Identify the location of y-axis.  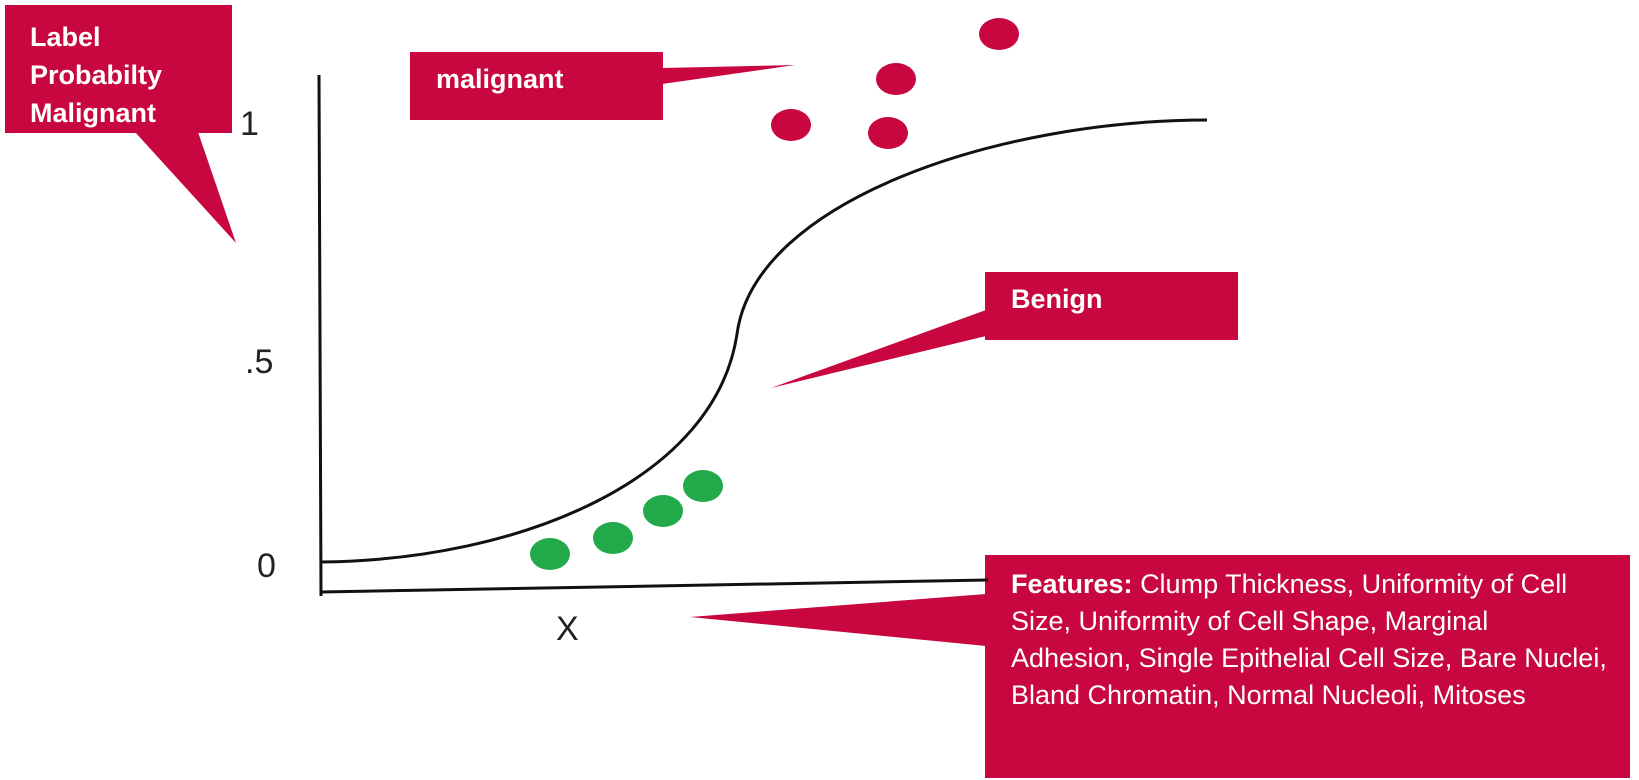
(320, 335).